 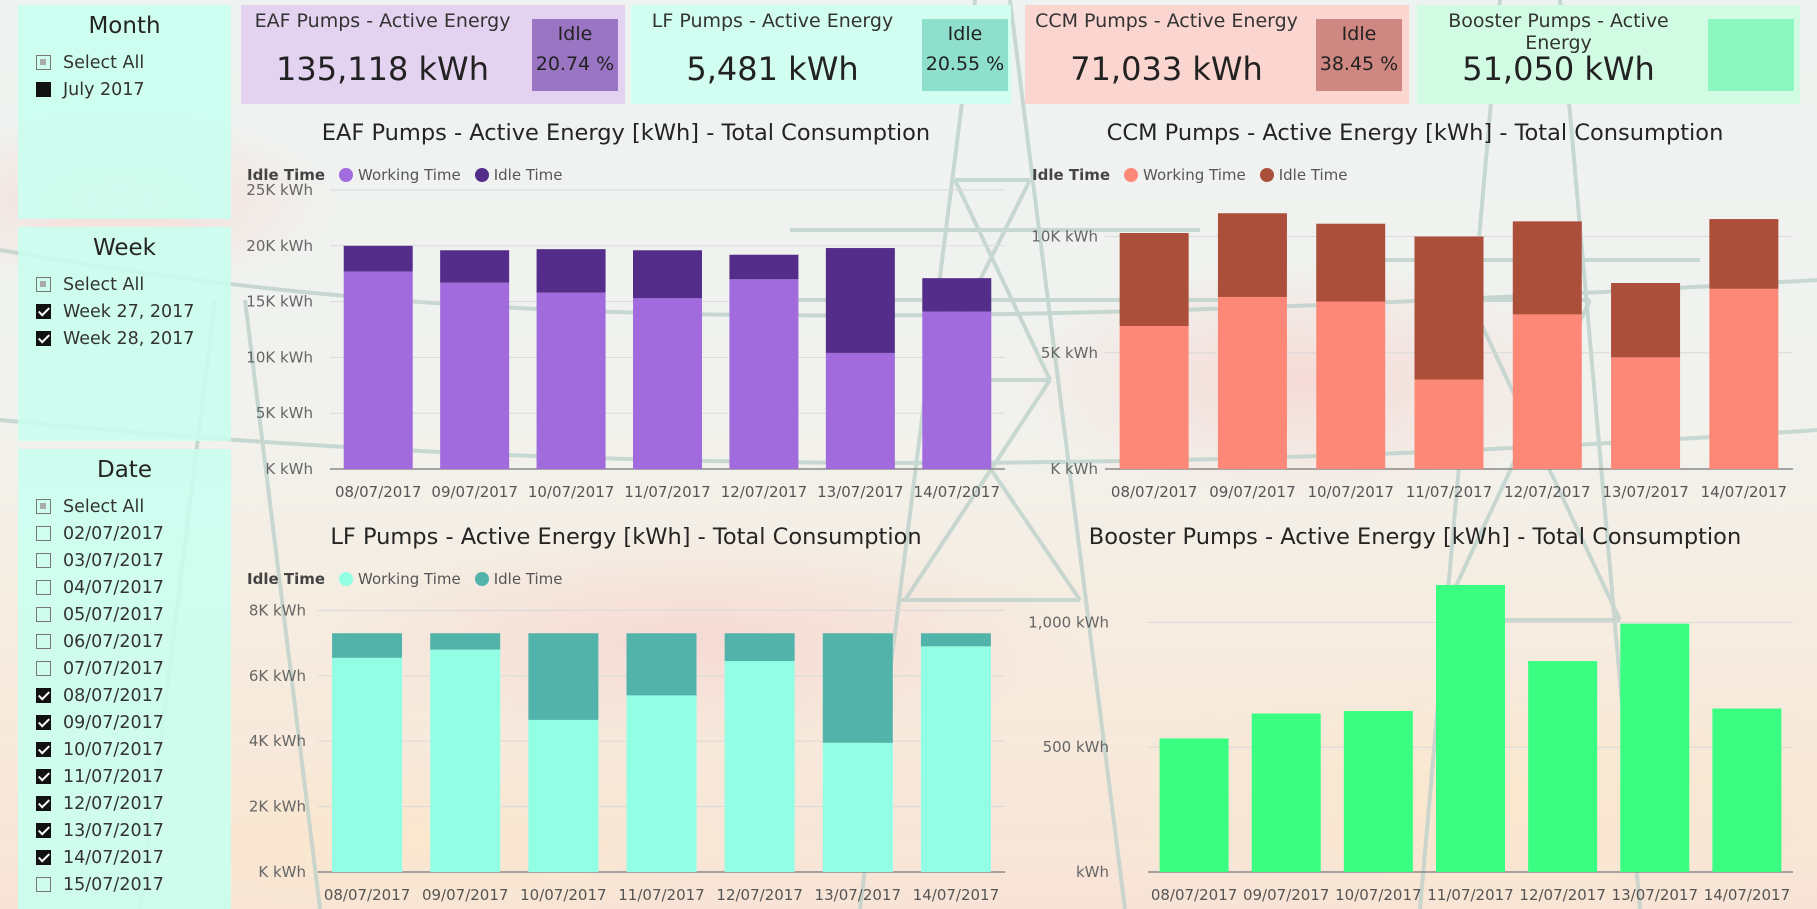 I want to click on date-slicer-option: 15/07/2017, so click(x=124, y=884).